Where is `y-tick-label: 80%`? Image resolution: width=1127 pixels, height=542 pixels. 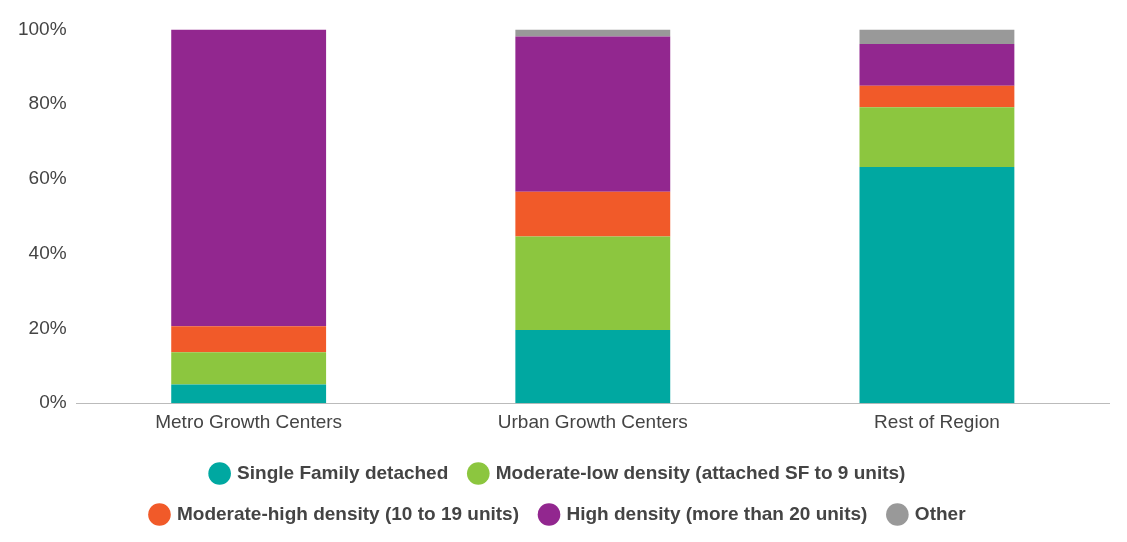
y-tick-label: 80% is located at coordinates (47, 103).